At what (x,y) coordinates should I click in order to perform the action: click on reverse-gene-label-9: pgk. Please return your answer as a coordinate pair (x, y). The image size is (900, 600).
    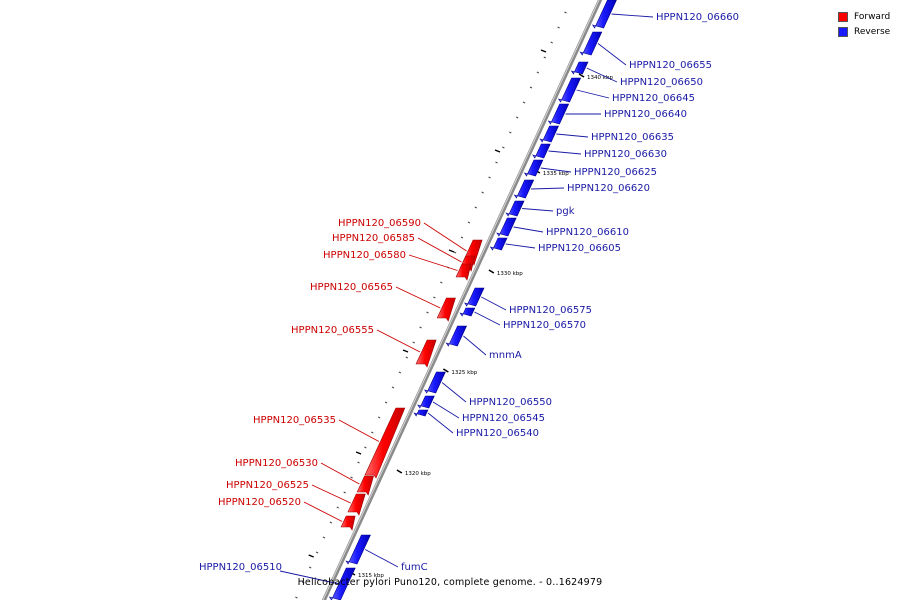
    Looking at the image, I should click on (565, 211).